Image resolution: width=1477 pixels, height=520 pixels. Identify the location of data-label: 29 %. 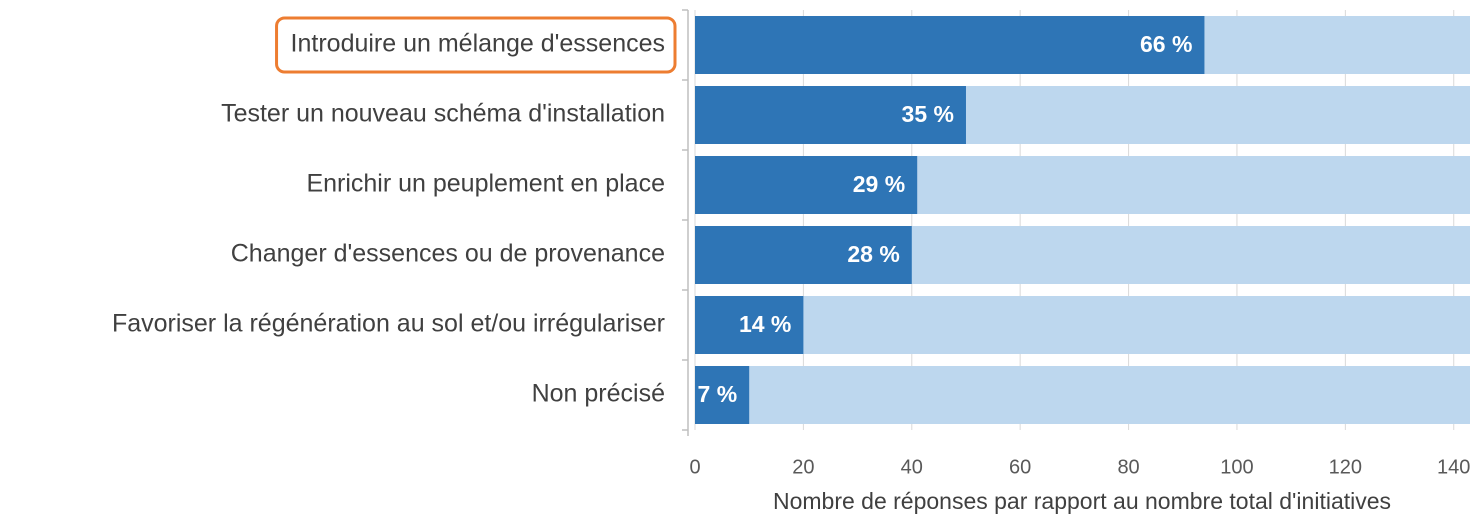
(879, 184).